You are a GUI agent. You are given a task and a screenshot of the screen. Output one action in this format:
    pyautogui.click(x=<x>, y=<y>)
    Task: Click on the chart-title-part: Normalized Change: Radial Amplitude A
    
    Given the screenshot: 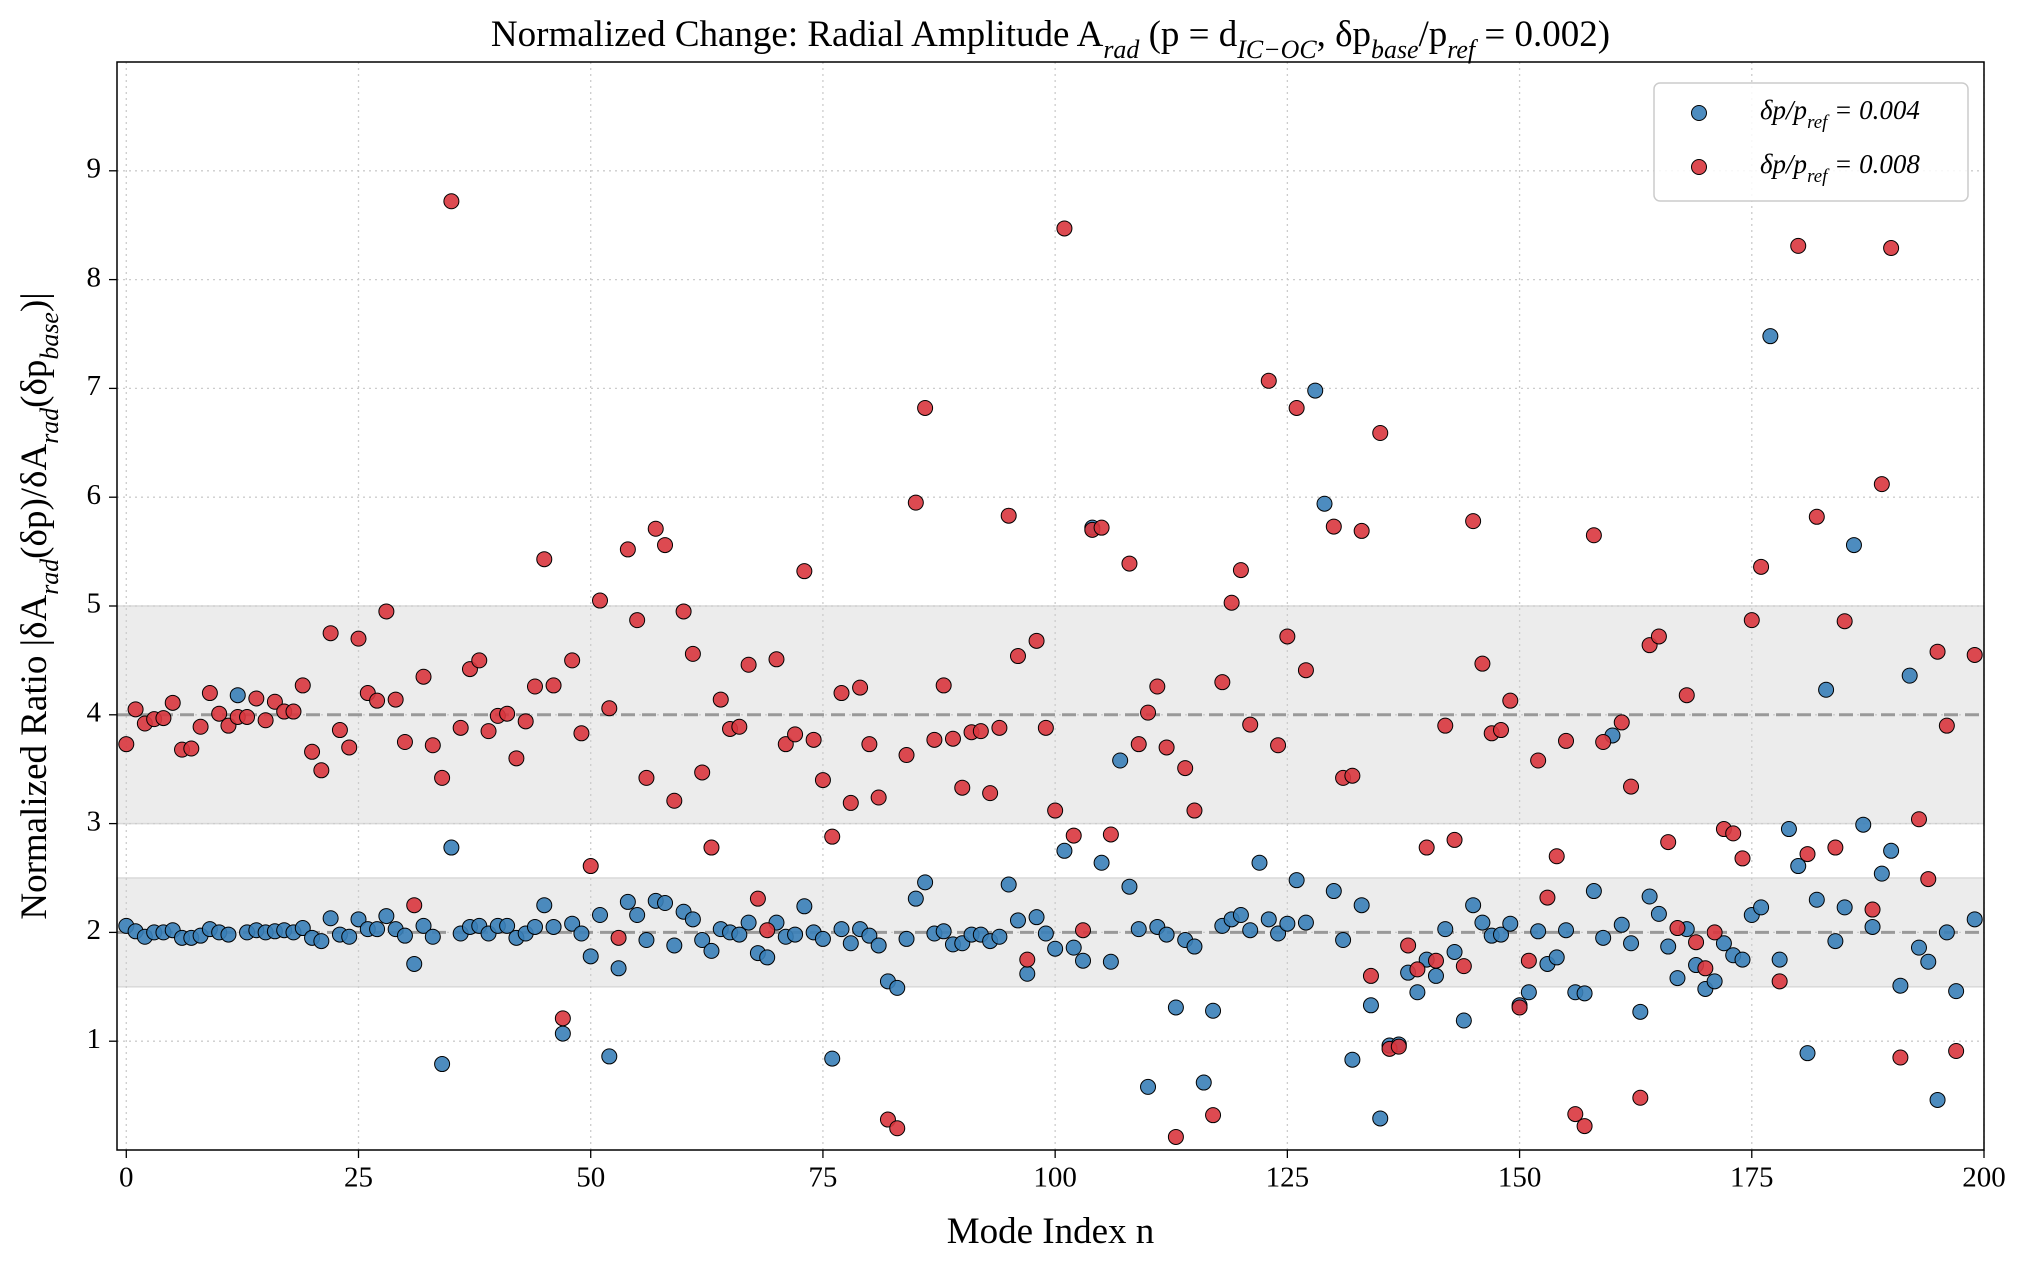 What is the action you would take?
    pyautogui.click(x=797, y=34)
    